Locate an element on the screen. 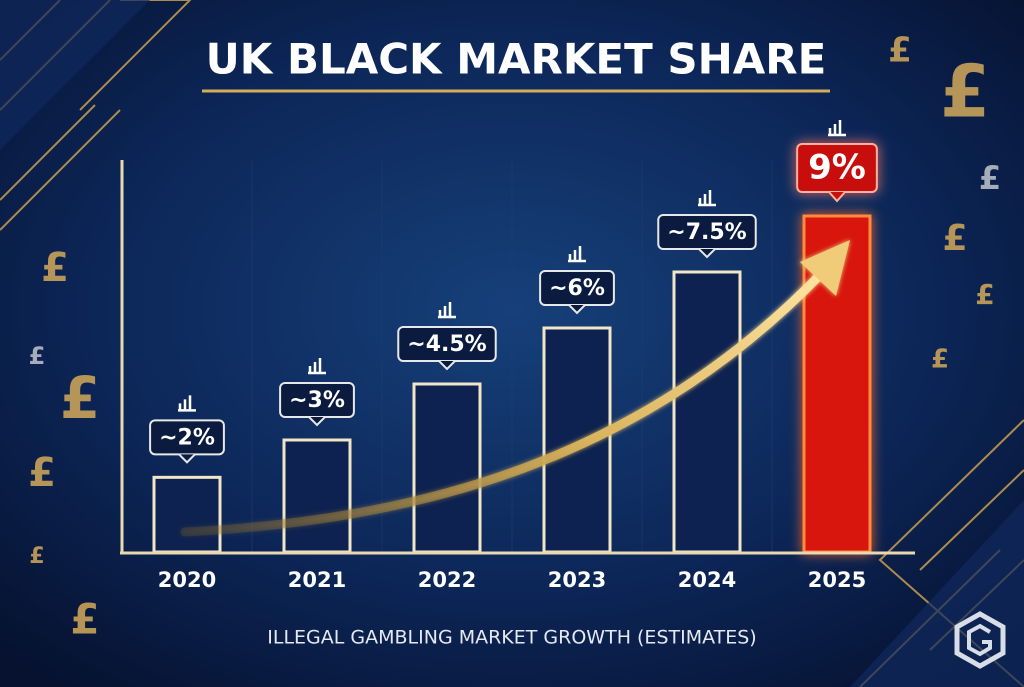 The width and height of the screenshot is (1024, 687). value-label-box: ~4.5% is located at coordinates (447, 336).